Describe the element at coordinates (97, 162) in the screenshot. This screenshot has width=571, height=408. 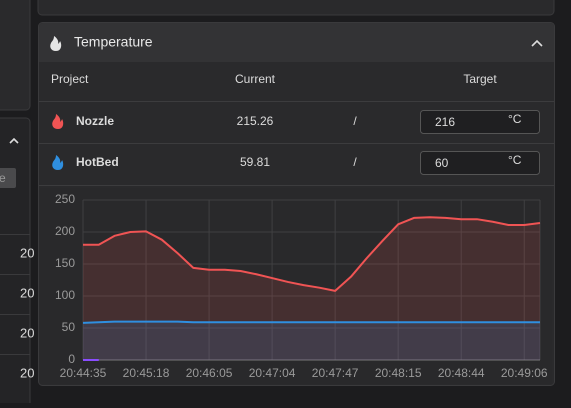
I see `row-name: HotBed` at that location.